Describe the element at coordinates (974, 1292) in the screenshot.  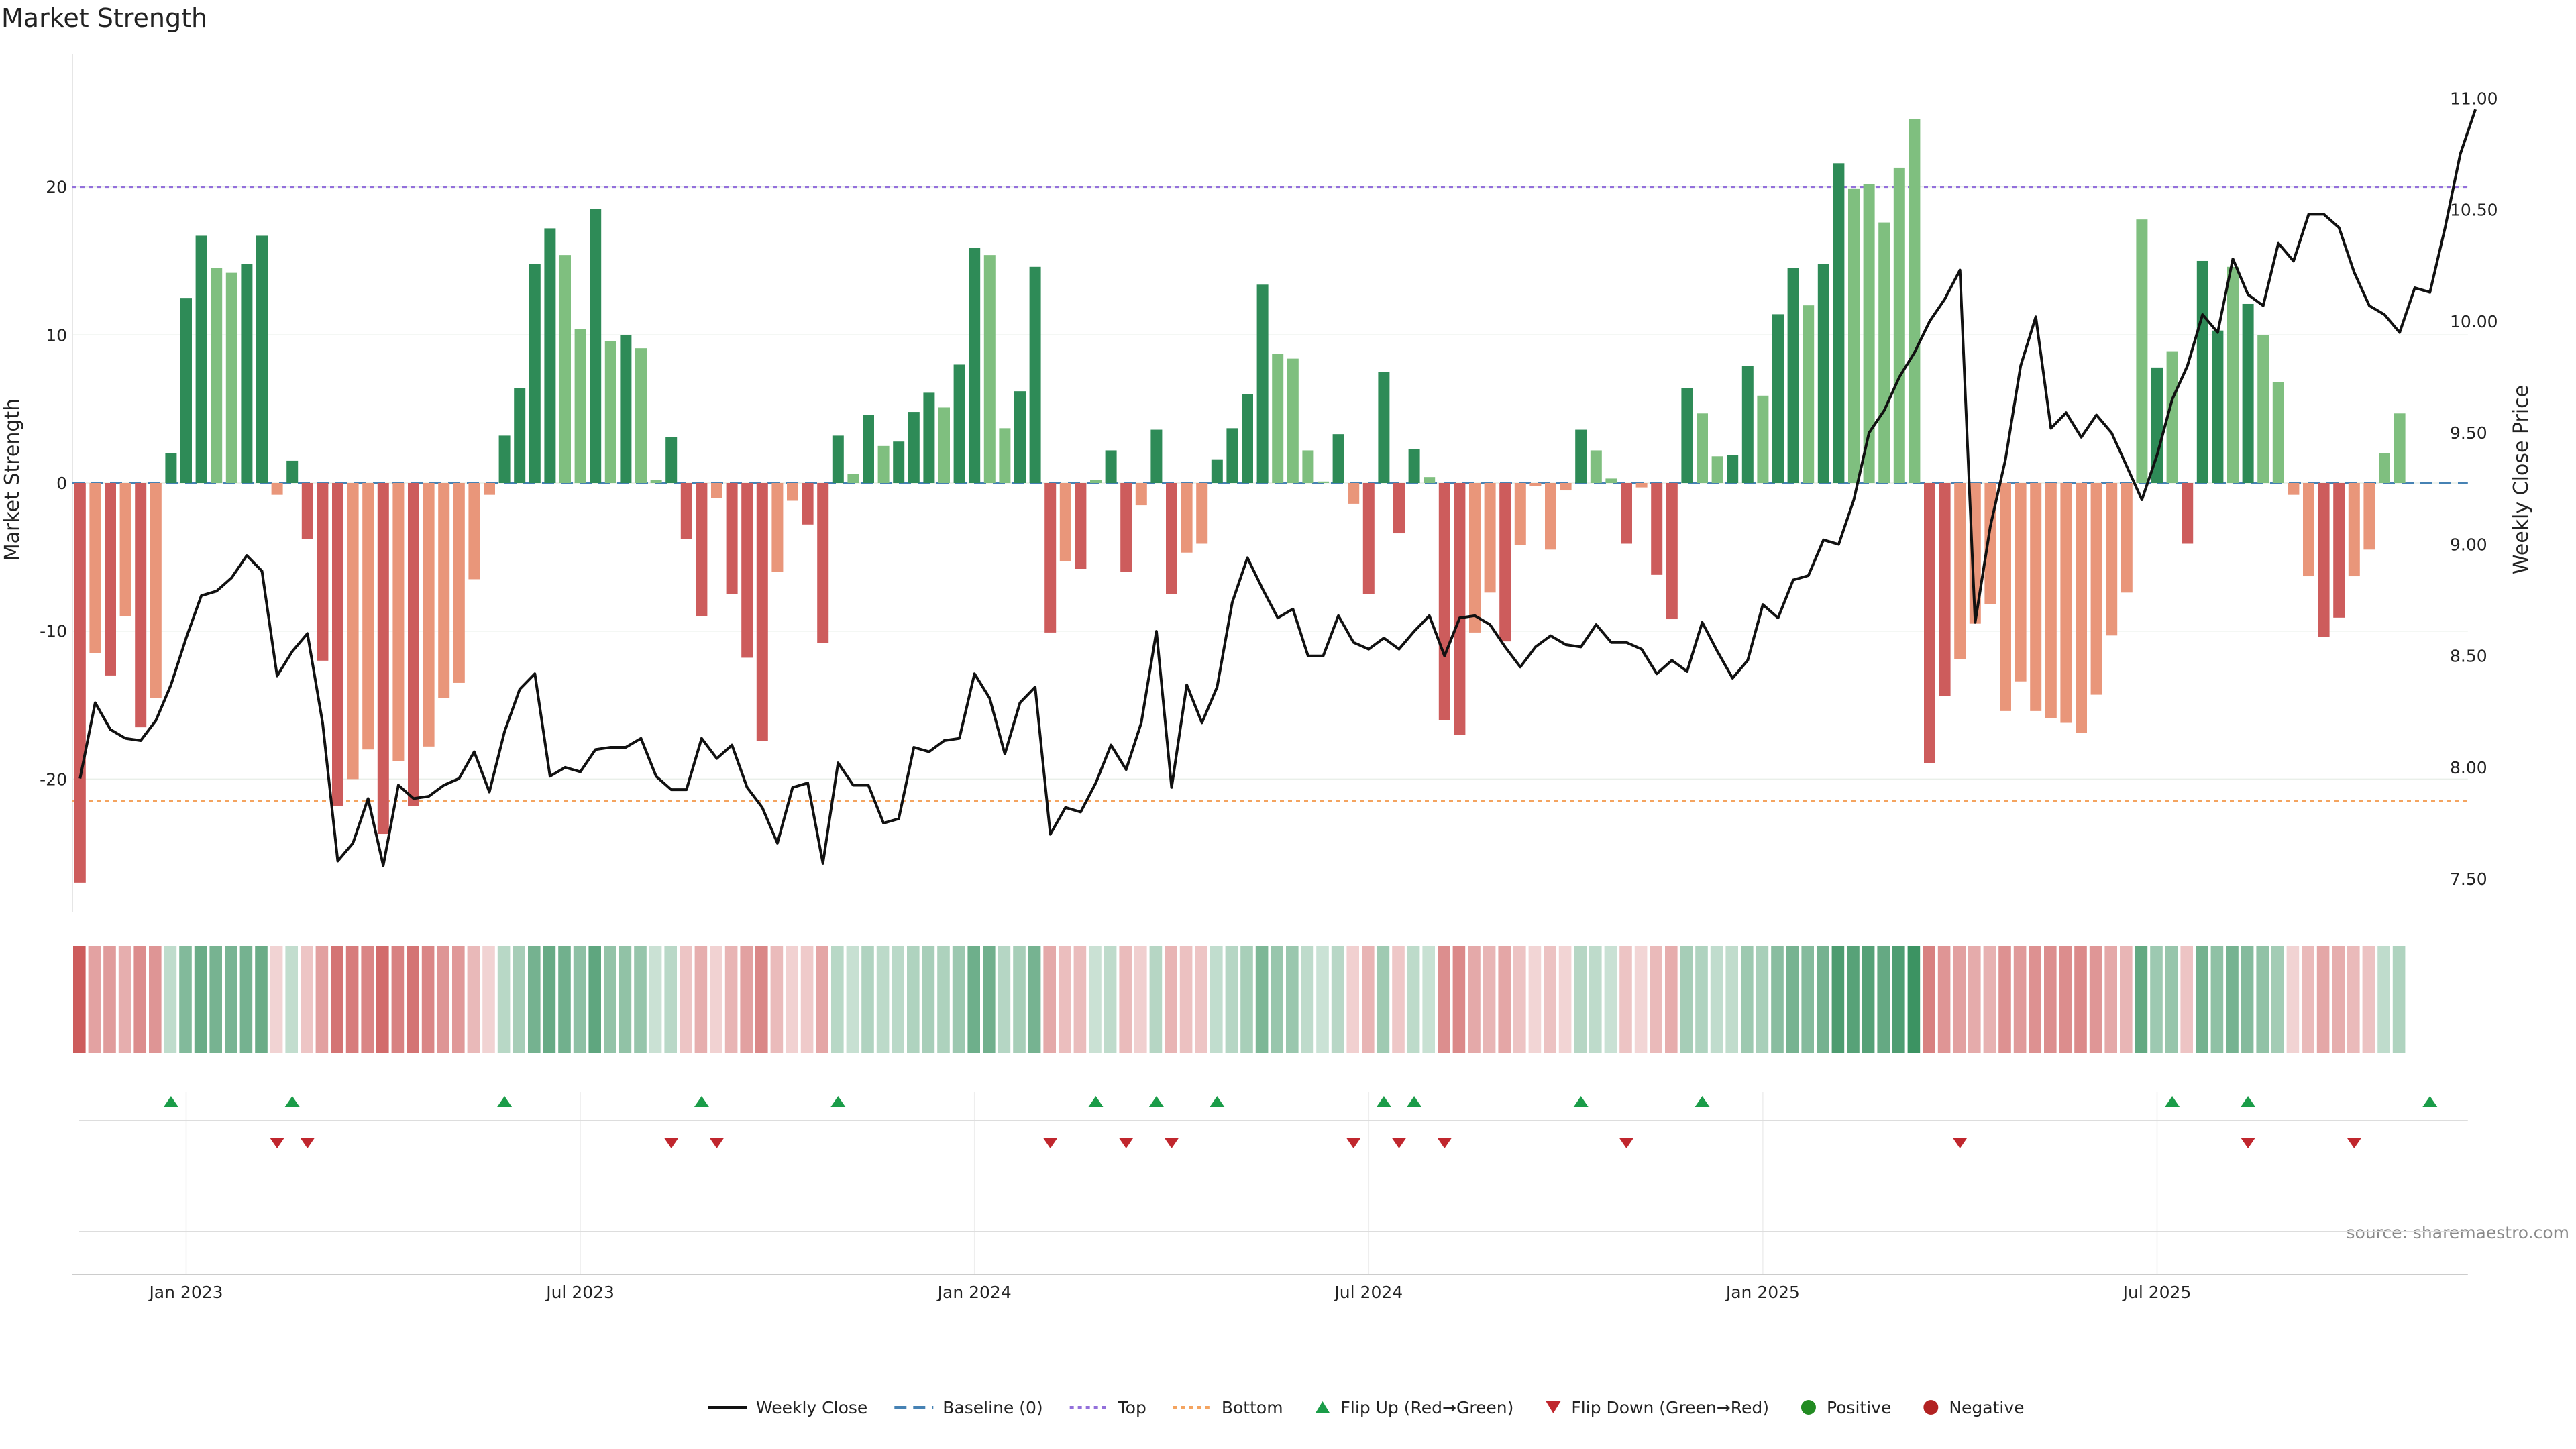
I see `x-tick-label: Jan 2024` at that location.